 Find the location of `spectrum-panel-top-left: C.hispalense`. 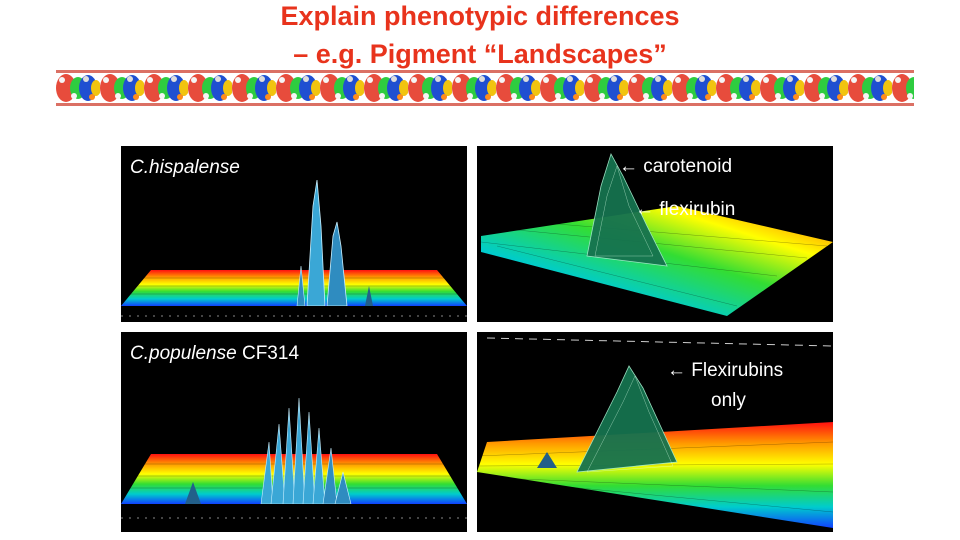

spectrum-panel-top-left: C.hispalense is located at coordinates (294, 234).